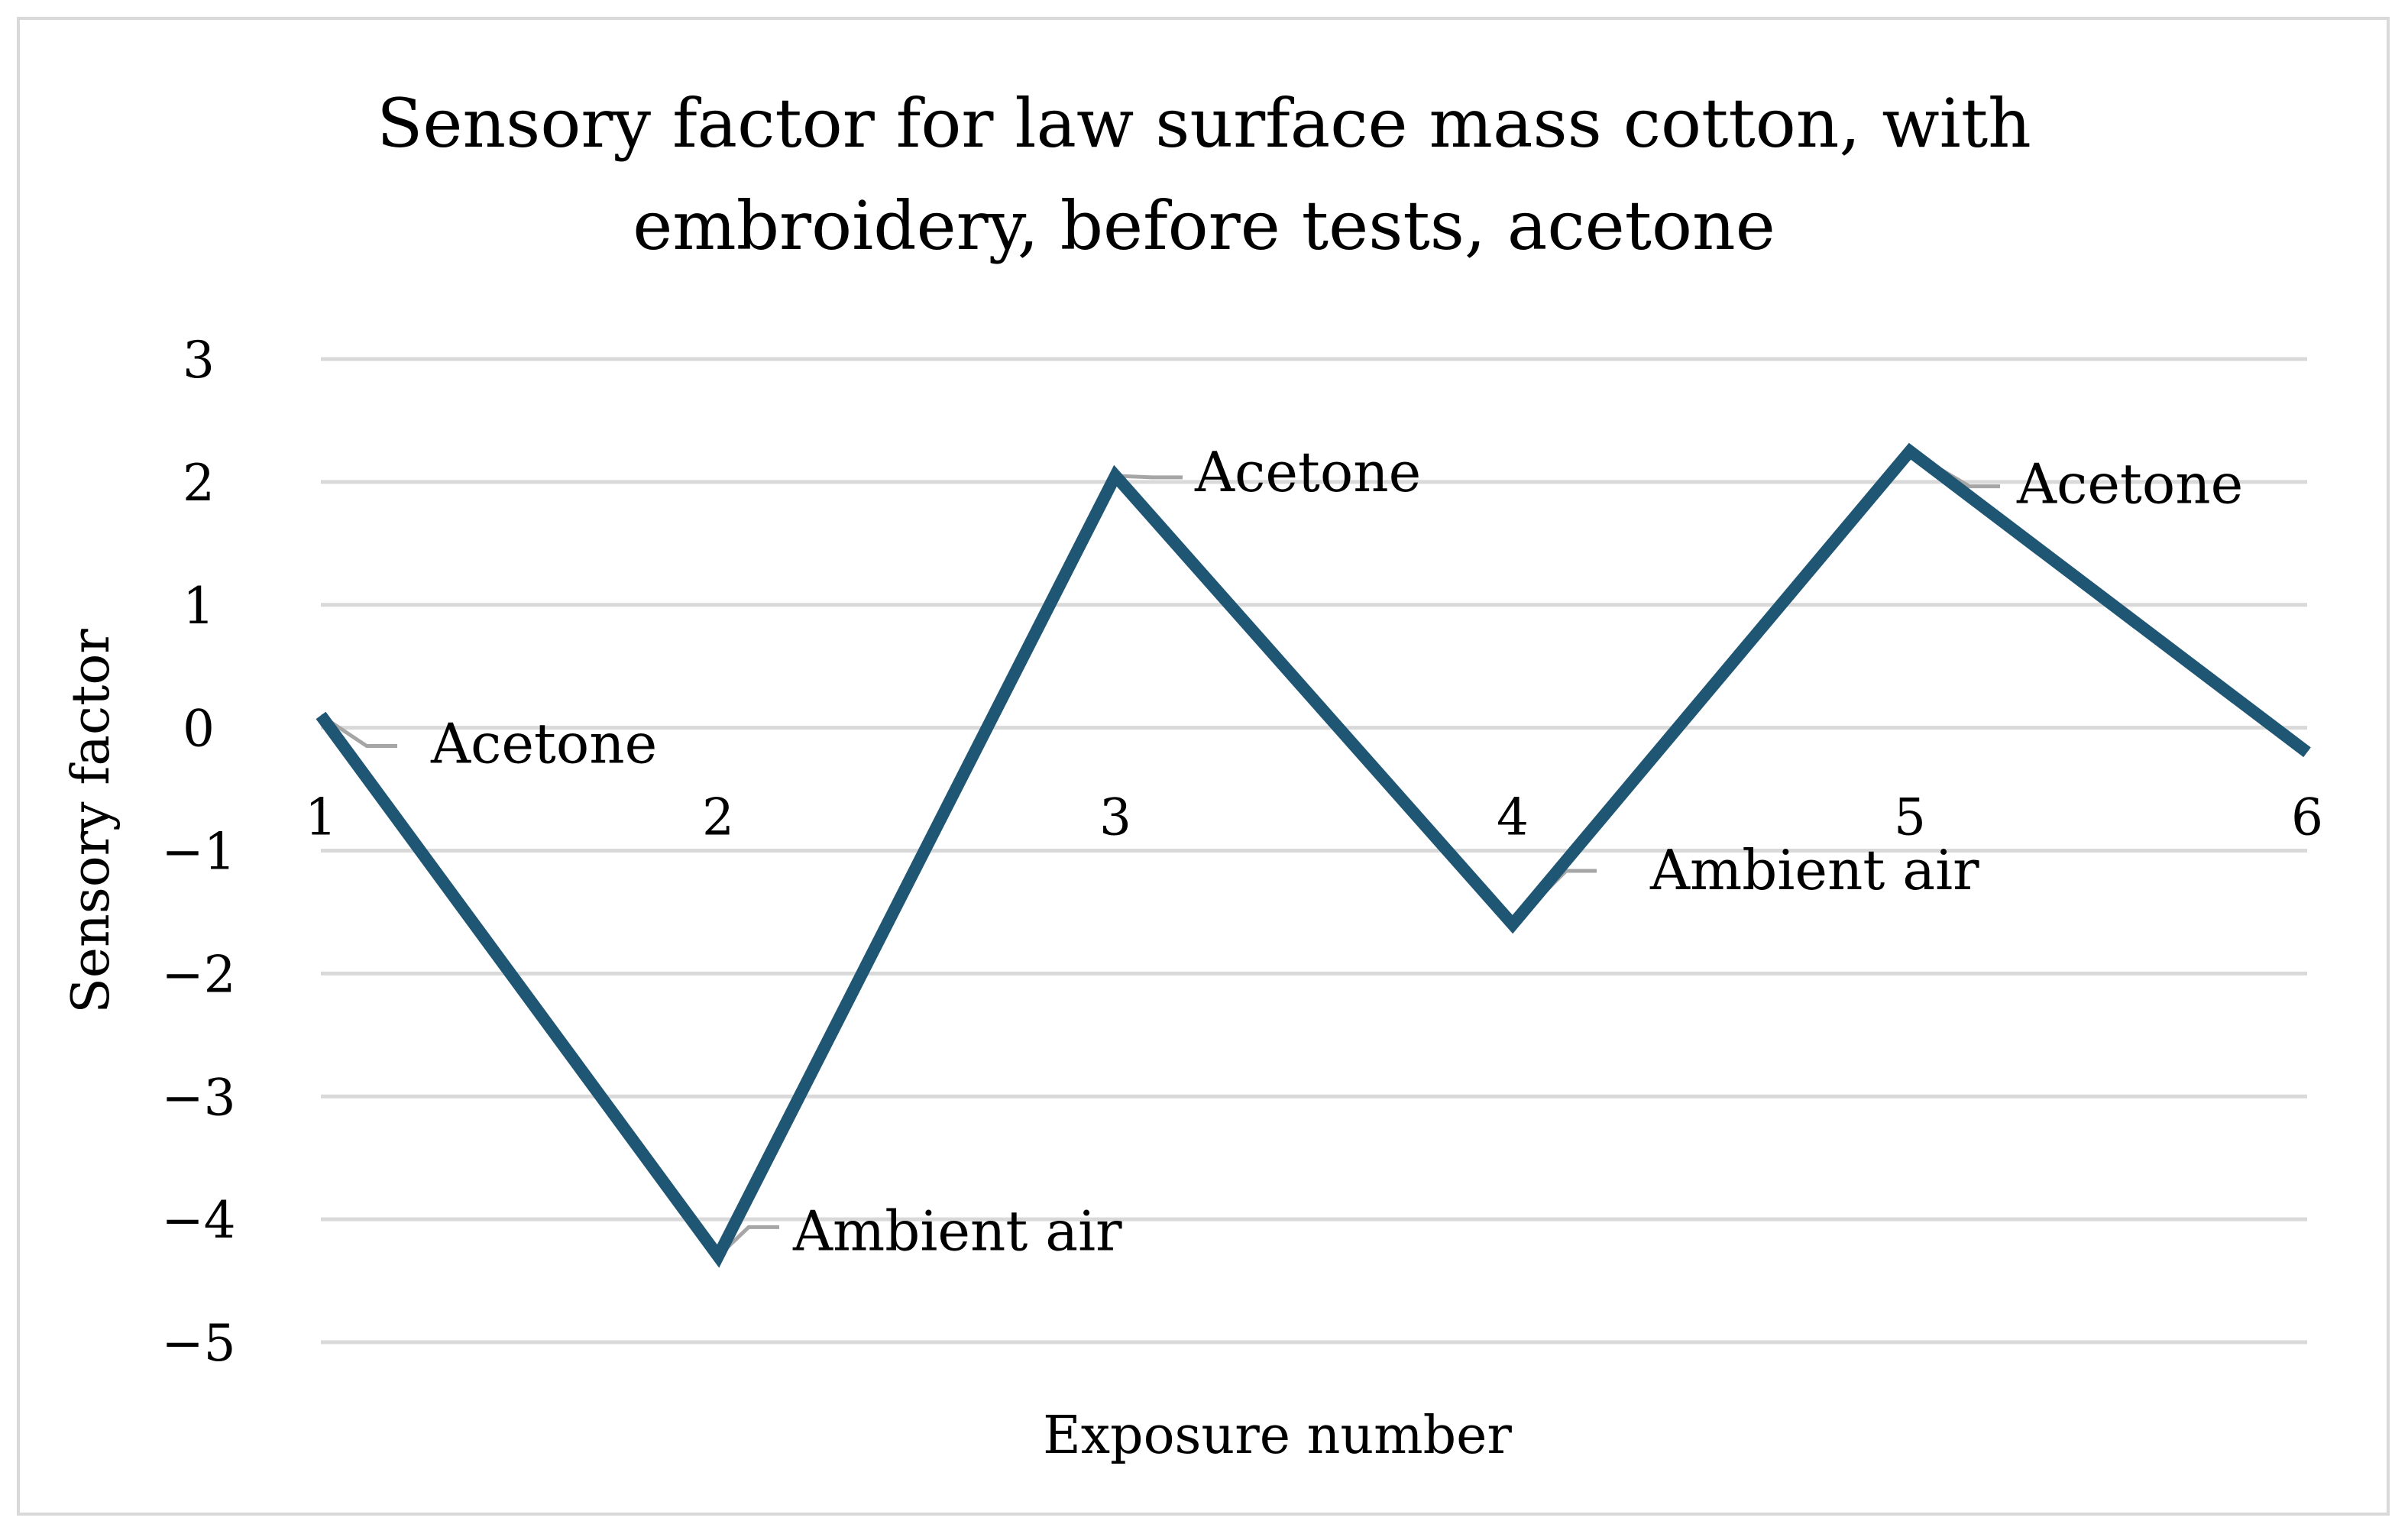 Image resolution: width=2408 pixels, height=1537 pixels. Describe the element at coordinates (199, 360) in the screenshot. I see `y-tick-label: 3` at that location.